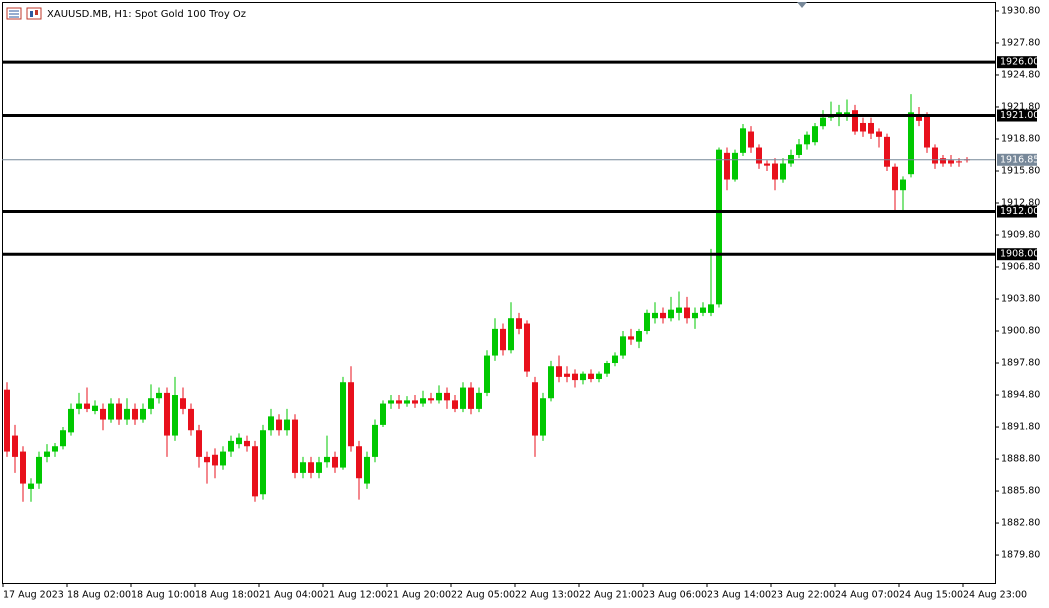  What do you see at coordinates (1020, 555) in the screenshot?
I see `y-tick-label: 1879.80` at bounding box center [1020, 555].